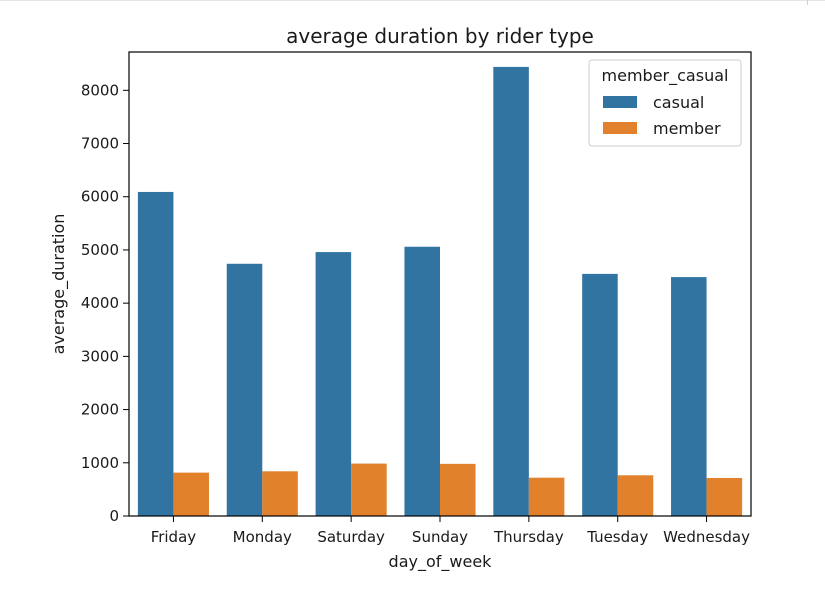 This screenshot has width=825, height=596. I want to click on window-corner-mark, so click(807, 2).